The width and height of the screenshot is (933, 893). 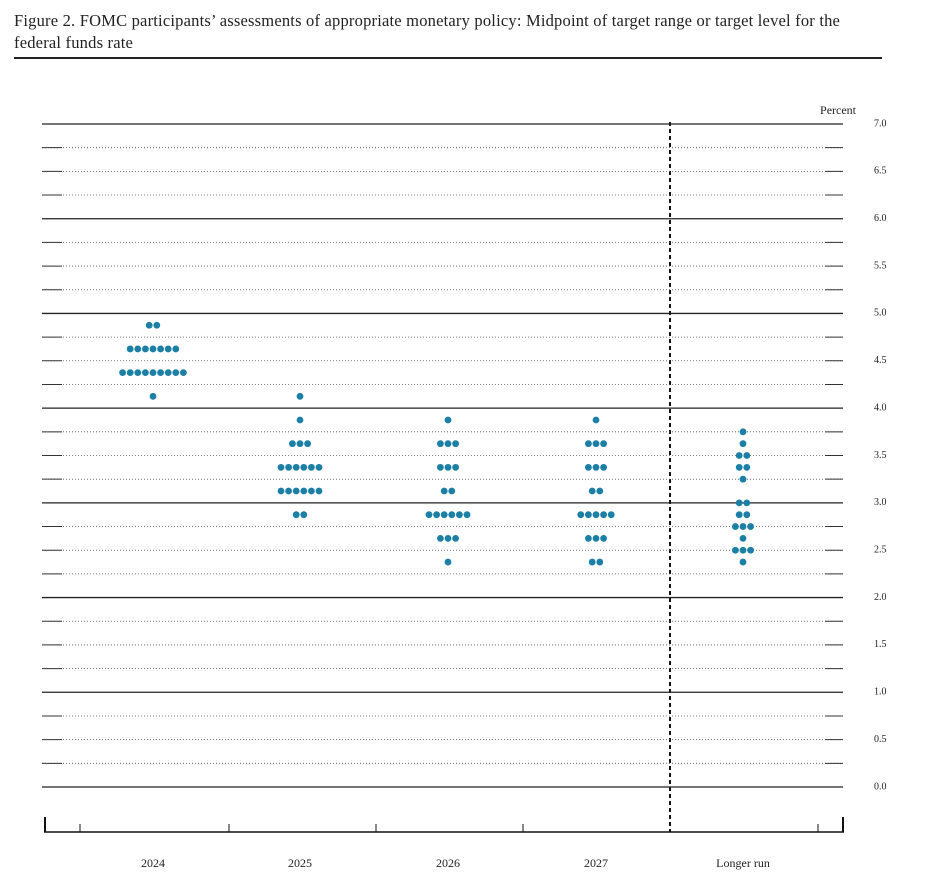 I want to click on y-tick-label: 4.5, so click(x=880, y=360).